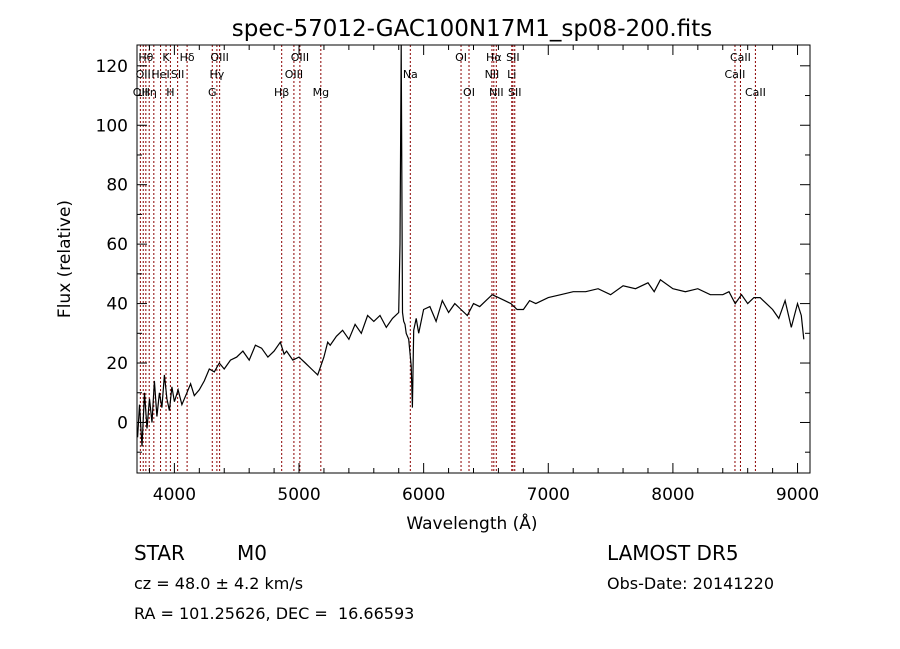 This screenshot has height=649, width=900. I want to click on observation-date: Obs-Date: 20141220, so click(691, 583).